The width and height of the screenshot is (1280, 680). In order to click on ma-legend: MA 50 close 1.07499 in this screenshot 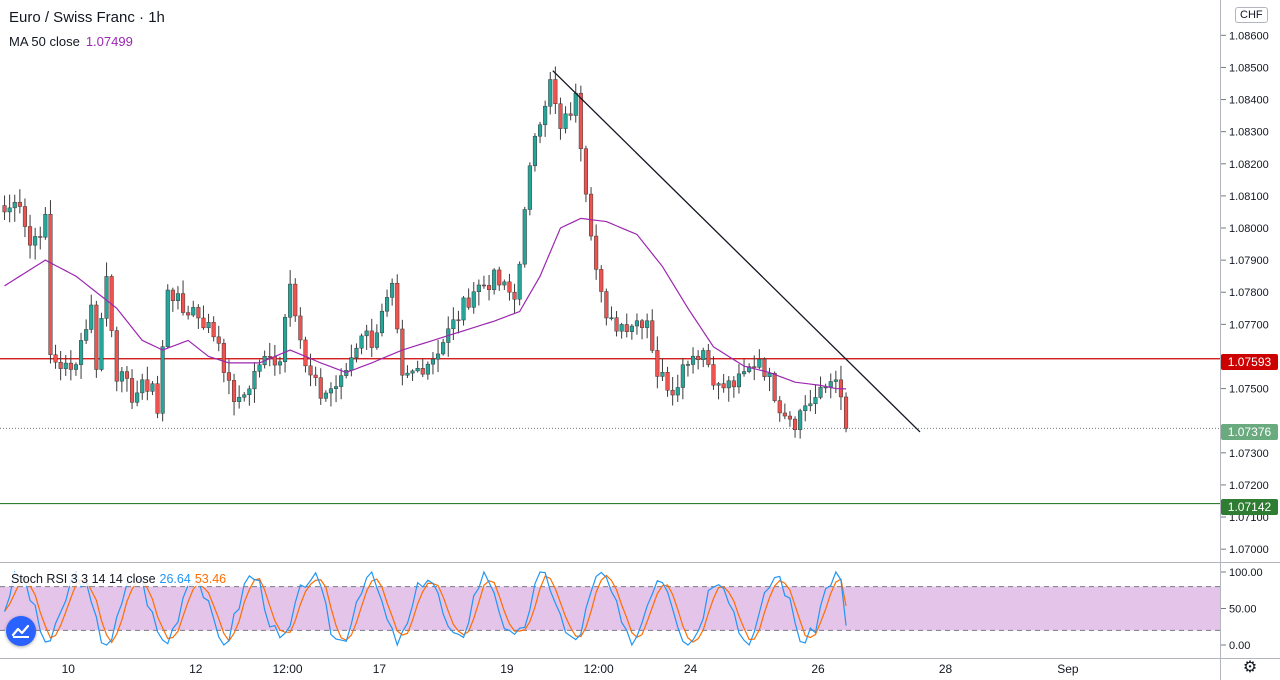, I will do `click(87, 41)`.